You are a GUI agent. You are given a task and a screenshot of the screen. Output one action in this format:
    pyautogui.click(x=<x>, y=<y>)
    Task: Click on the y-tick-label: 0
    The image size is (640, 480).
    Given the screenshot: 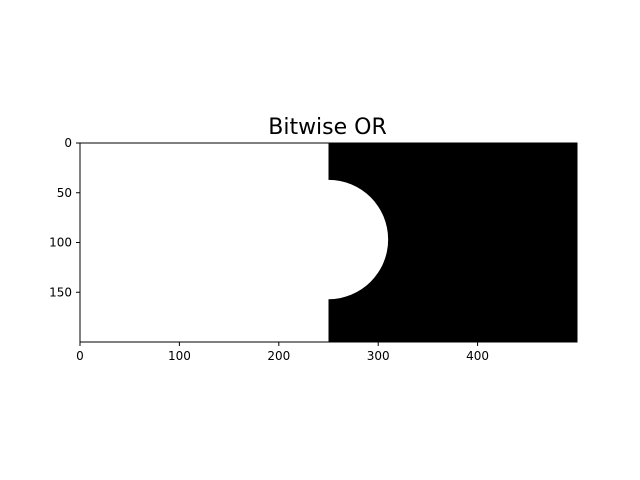 What is the action you would take?
    pyautogui.click(x=68, y=143)
    